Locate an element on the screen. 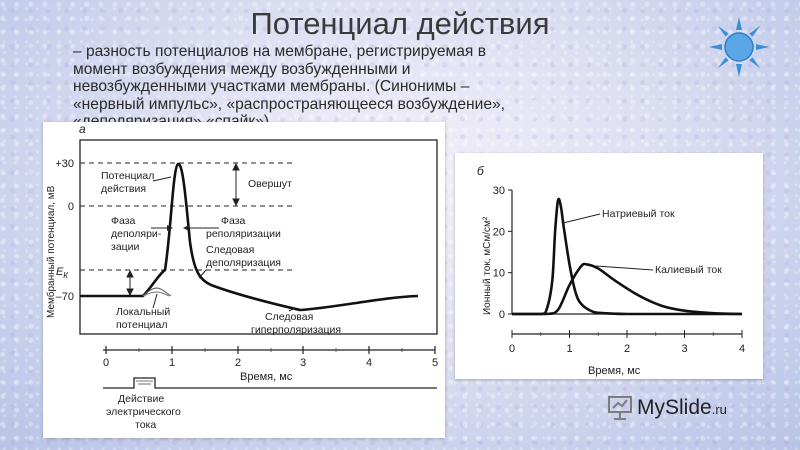  tick-ek: EК is located at coordinates (62, 273).